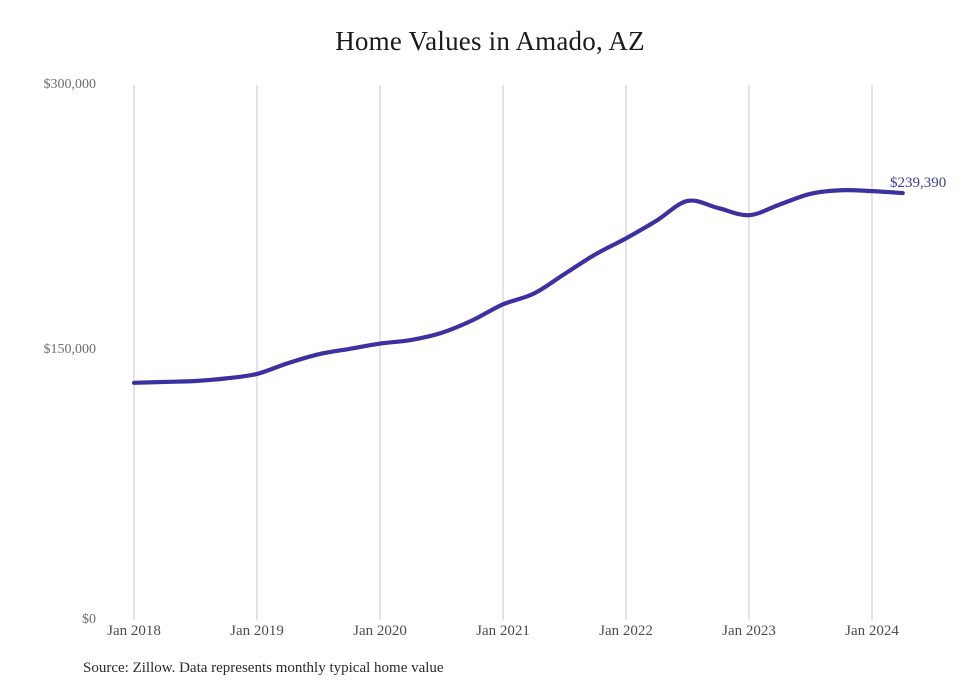 The image size is (980, 699). I want to click on y-tick-label-0: $0, so click(89, 619).